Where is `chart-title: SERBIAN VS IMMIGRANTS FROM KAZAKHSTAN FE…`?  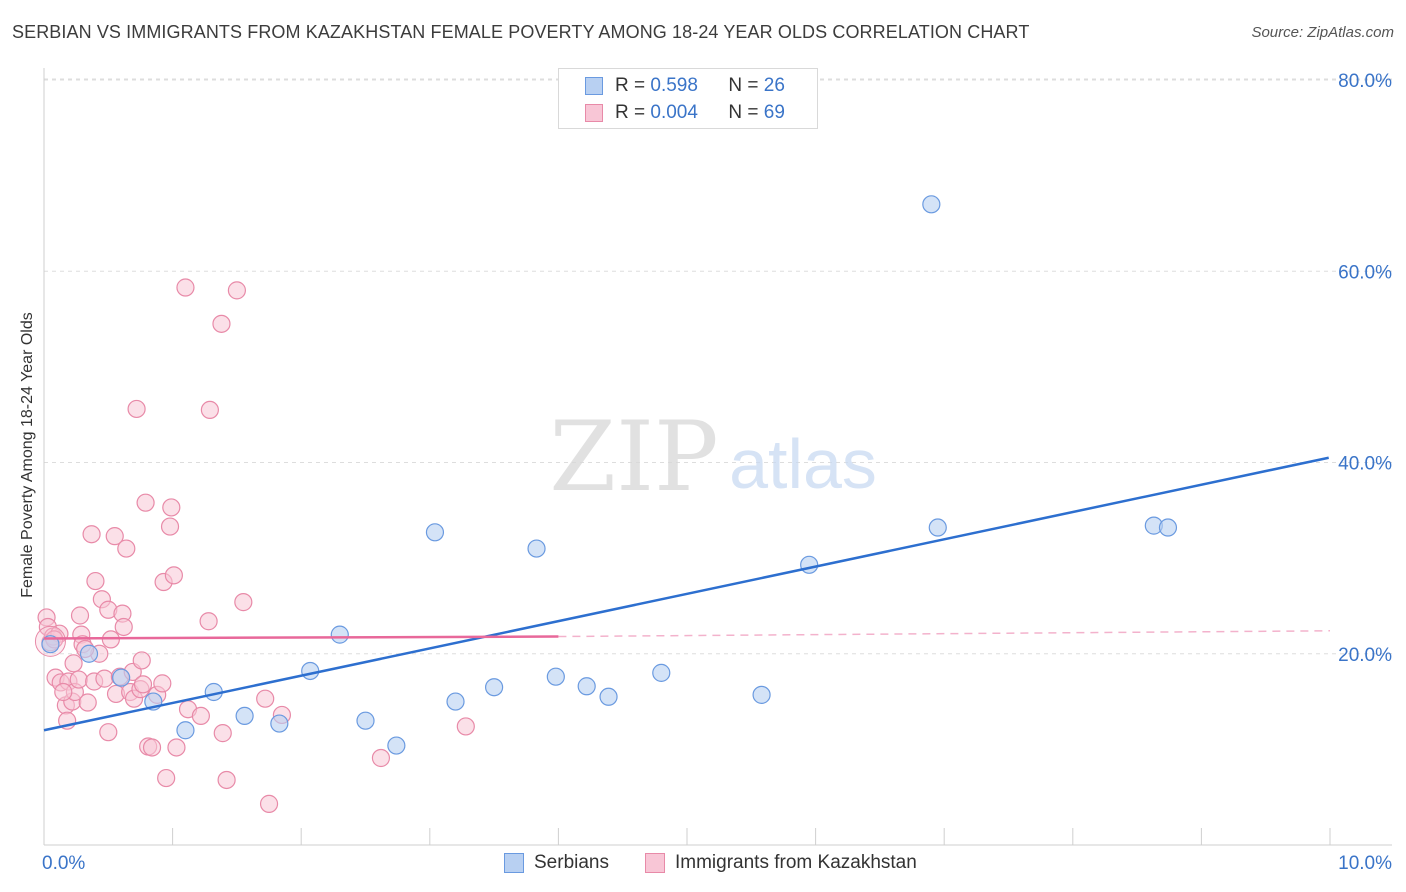 chart-title: SERBIAN VS IMMIGRANTS FROM KAZAKHSTAN FE… is located at coordinates (521, 32).